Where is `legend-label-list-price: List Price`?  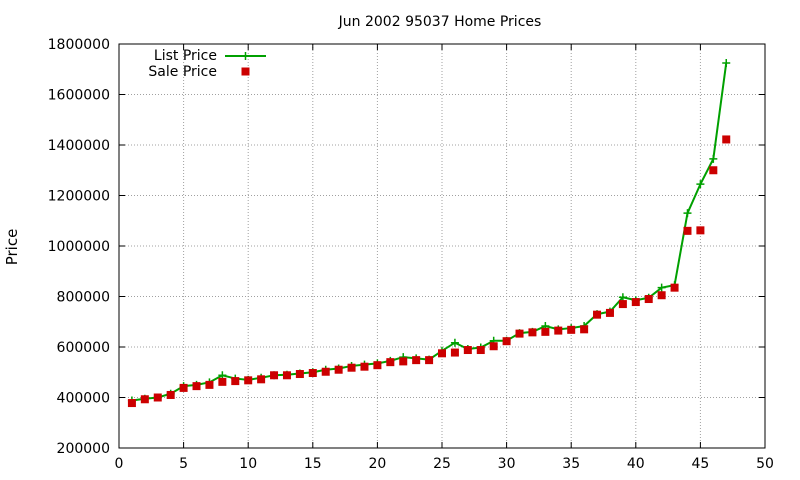 legend-label-list-price: List Price is located at coordinates (185, 56).